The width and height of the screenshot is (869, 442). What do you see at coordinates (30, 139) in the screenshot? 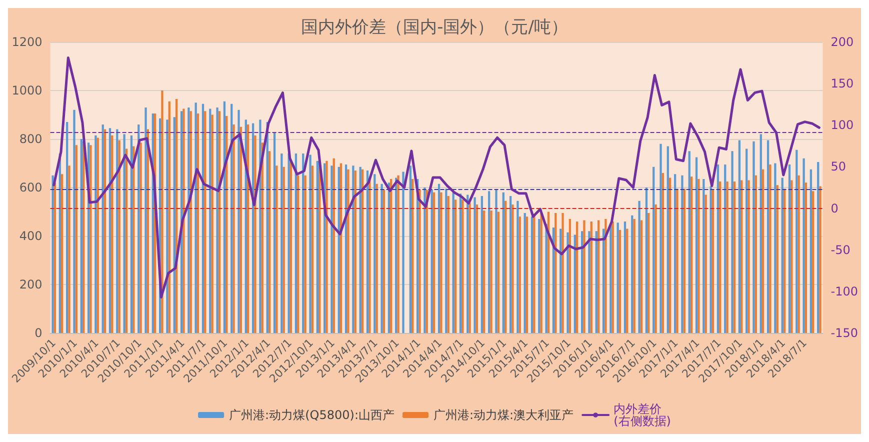
I see `y-tick-label: 800` at bounding box center [30, 139].